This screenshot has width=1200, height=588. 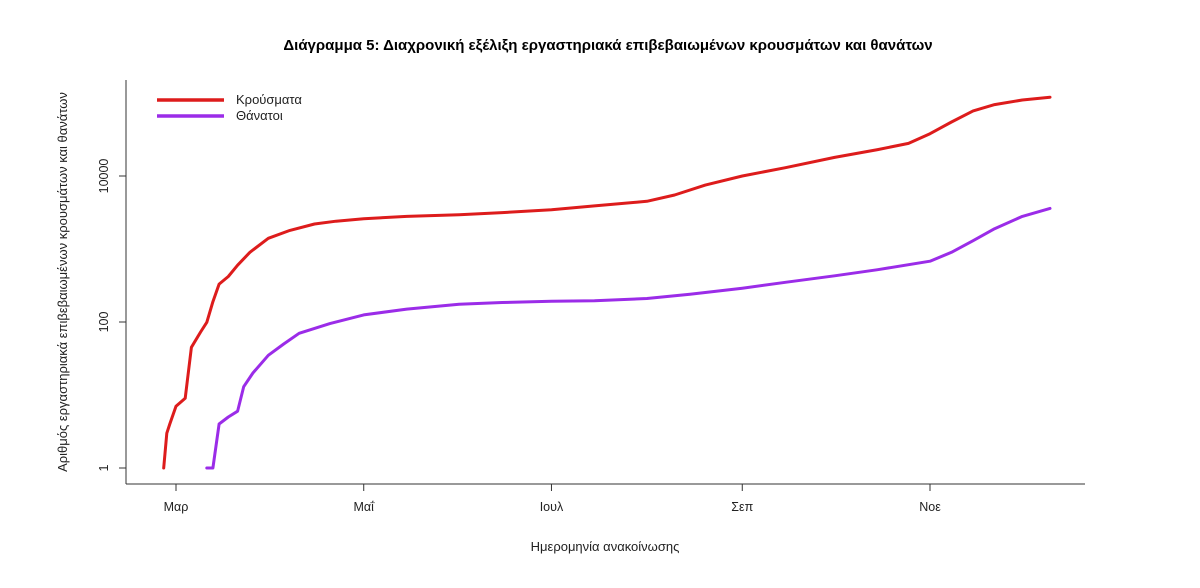 I want to click on x-tick-label: Ιουλ, so click(x=552, y=507).